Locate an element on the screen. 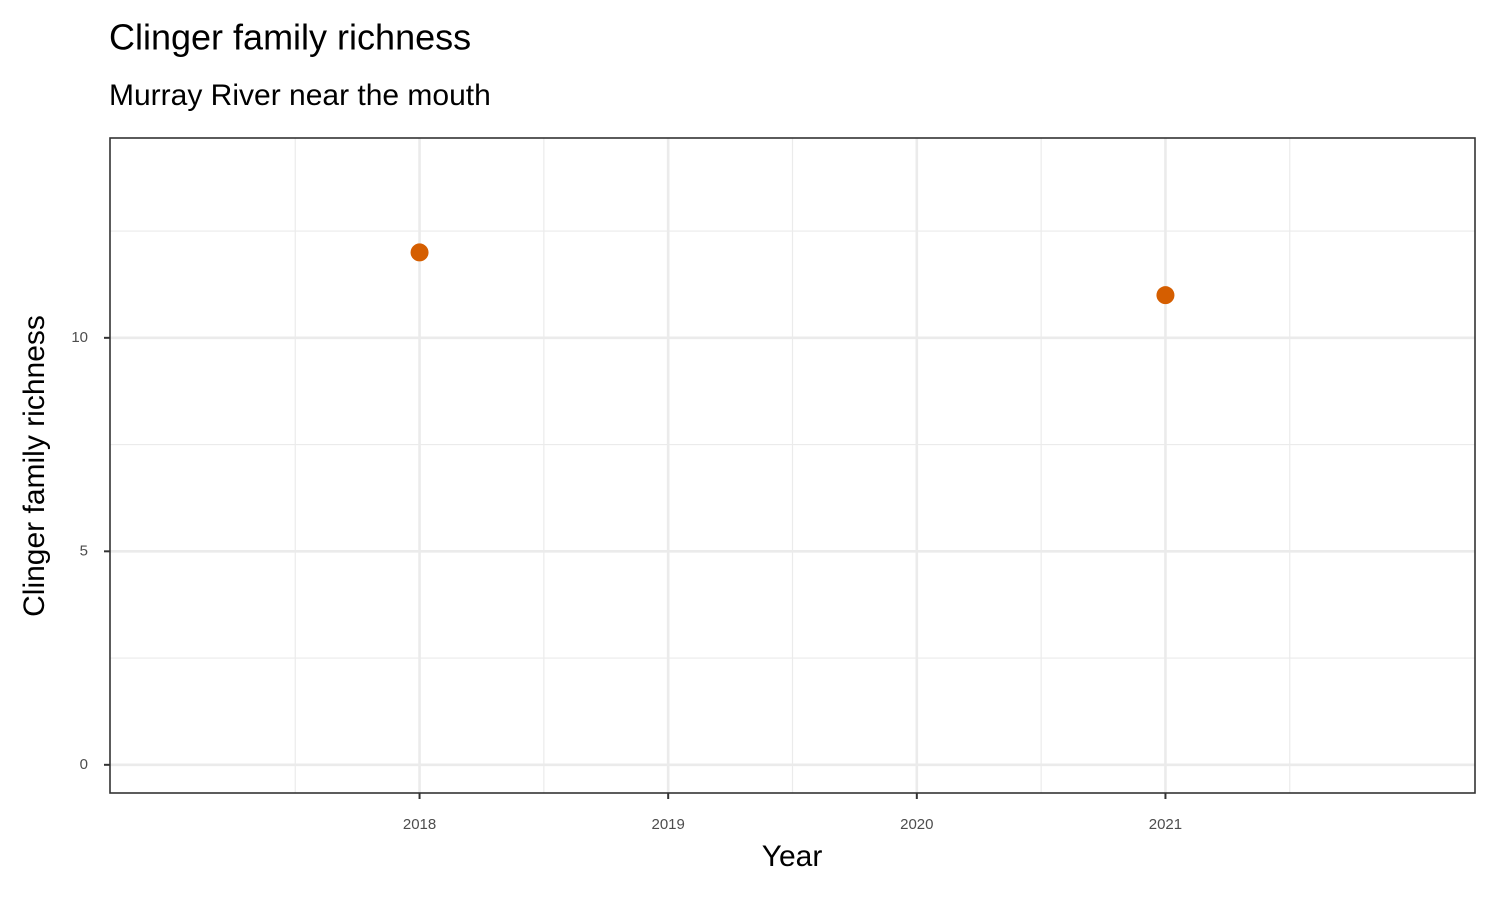 Image resolution: width=1500 pixels, height=900 pixels. chart-subtitle: Murray River near the mouth is located at coordinates (300, 95).